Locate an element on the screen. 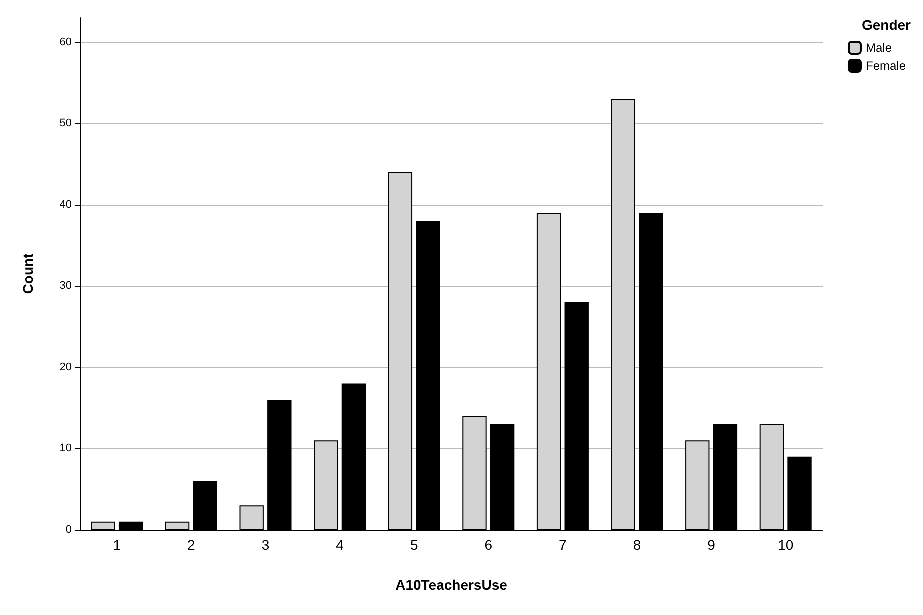 This screenshot has height=615, width=923. legend-label: Female is located at coordinates (886, 66).